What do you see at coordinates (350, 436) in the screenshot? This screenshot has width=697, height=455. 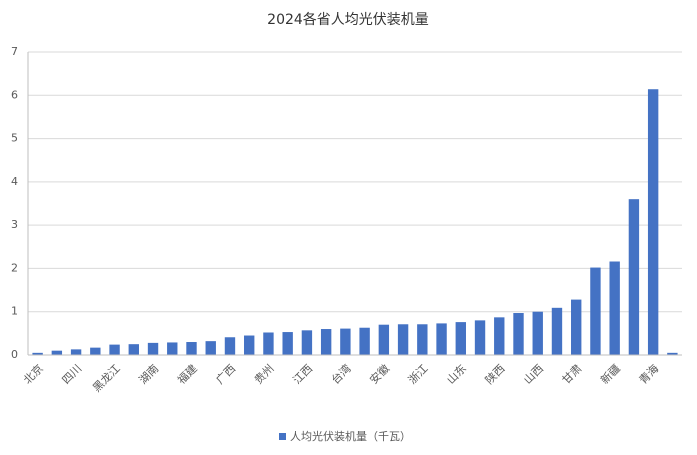 I see `legend-label: 人均光伏装机量（千瓦）` at bounding box center [350, 436].